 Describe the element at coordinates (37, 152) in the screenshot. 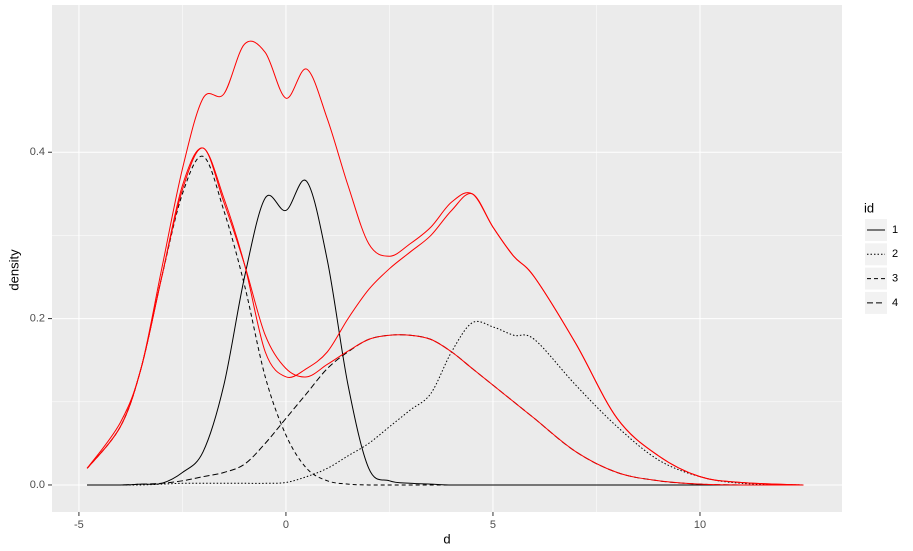

I see `y-tick-label: 0.4` at that location.